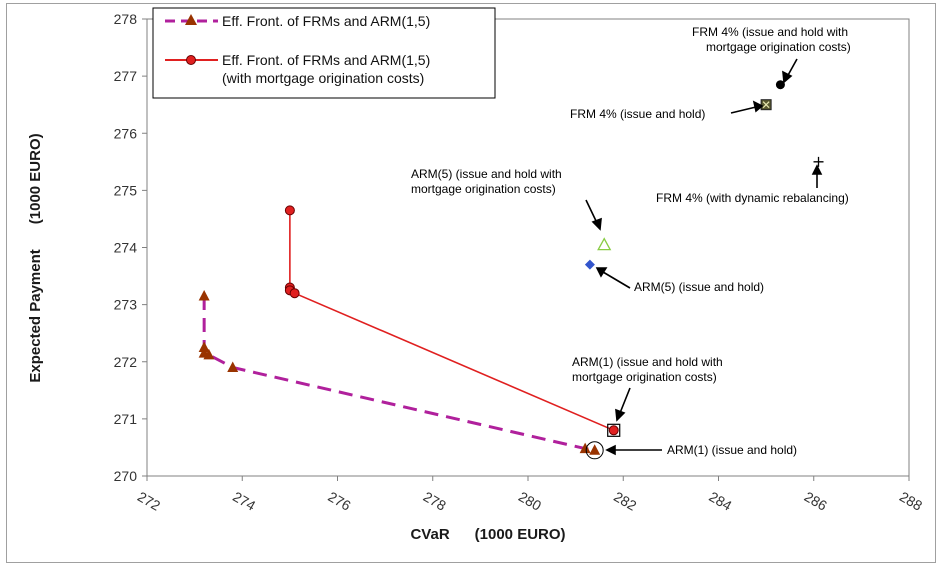 The image size is (943, 567). Describe the element at coordinates (625, 501) in the screenshot. I see `x-tick-label: 282` at that location.